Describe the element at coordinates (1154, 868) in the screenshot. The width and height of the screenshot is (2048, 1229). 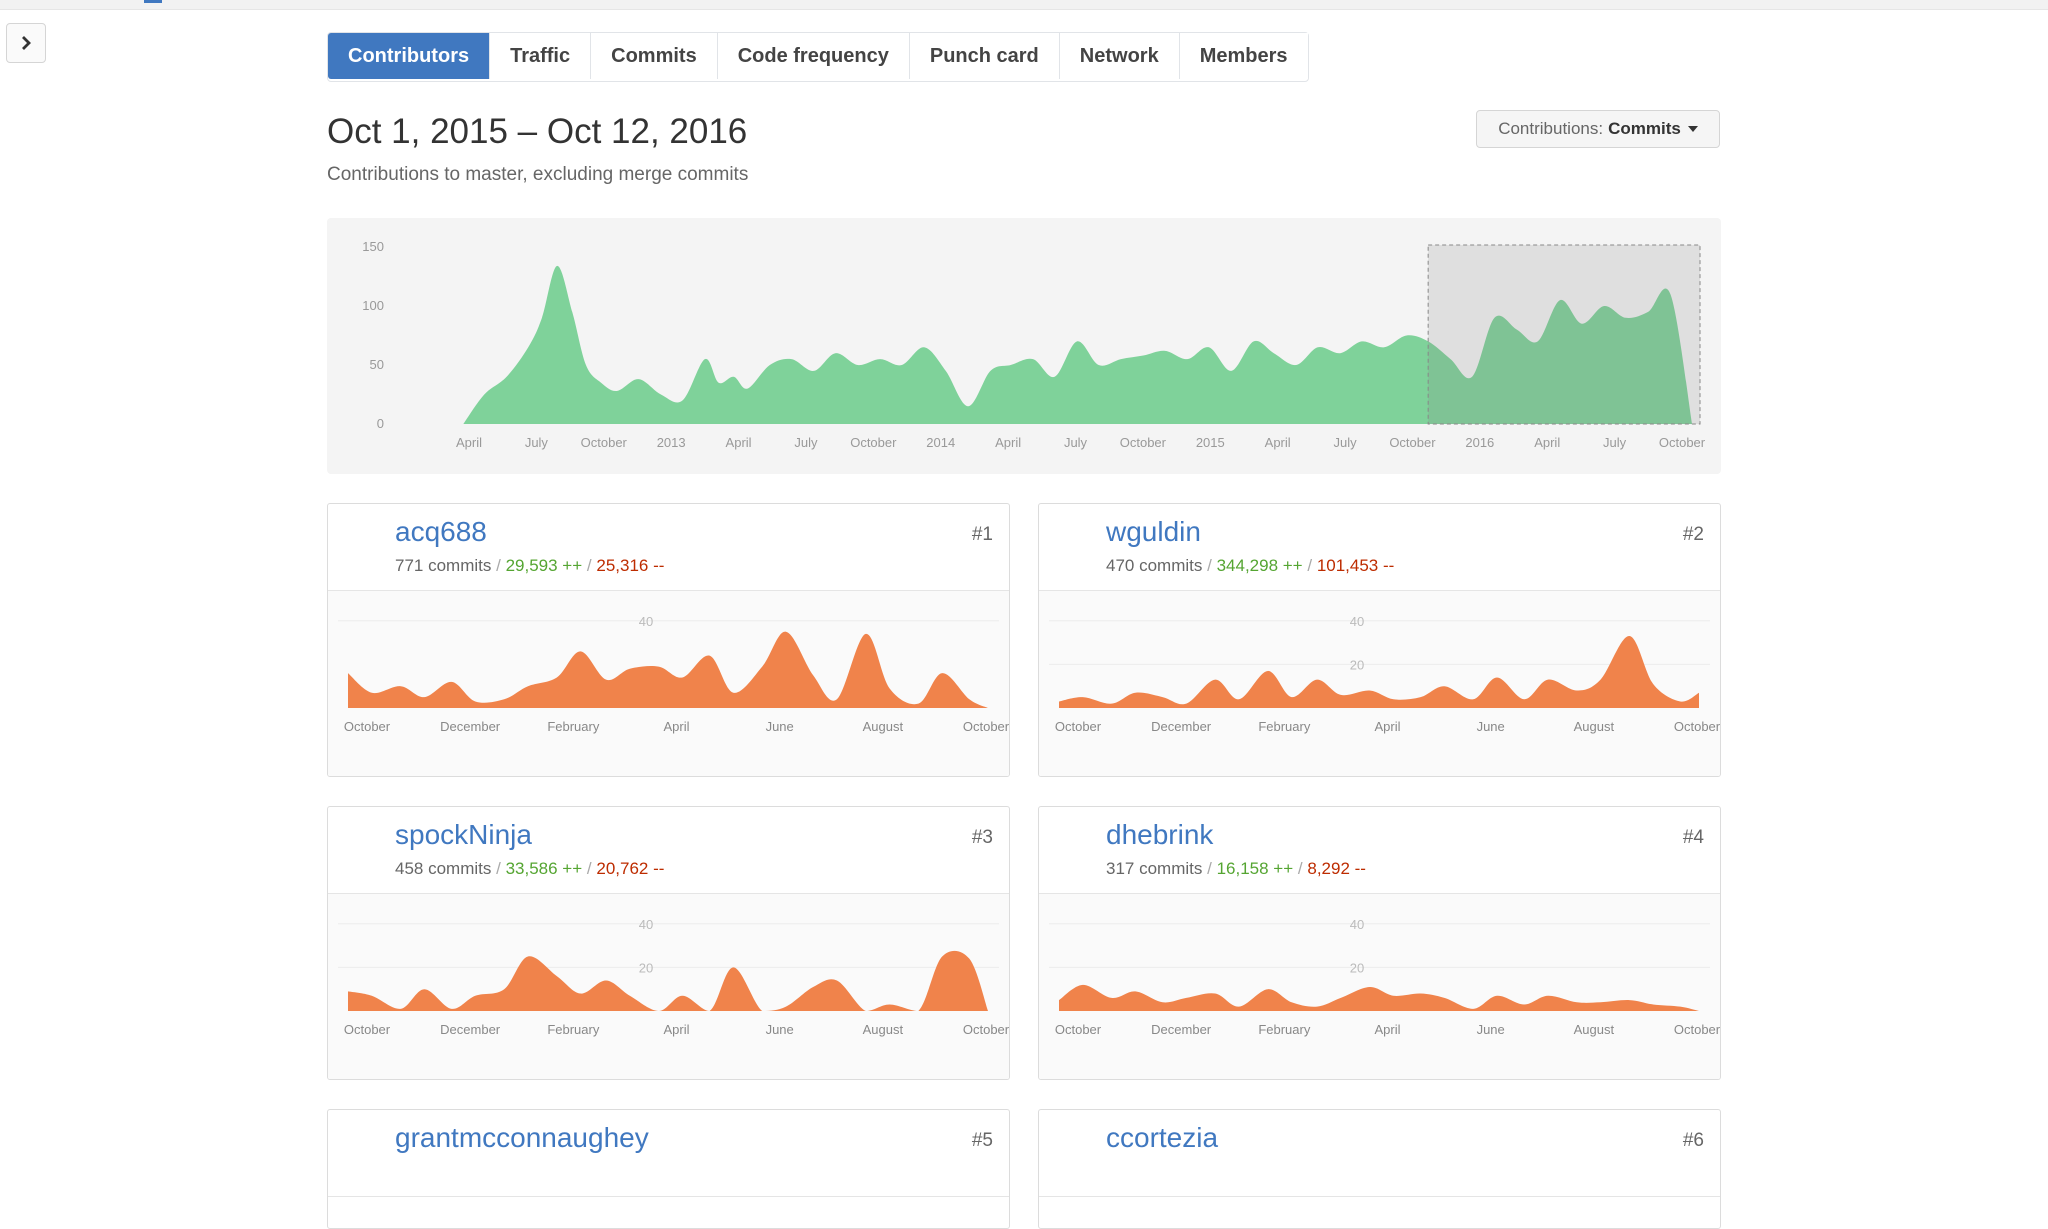
I see `commit-count: 317 commits` at that location.